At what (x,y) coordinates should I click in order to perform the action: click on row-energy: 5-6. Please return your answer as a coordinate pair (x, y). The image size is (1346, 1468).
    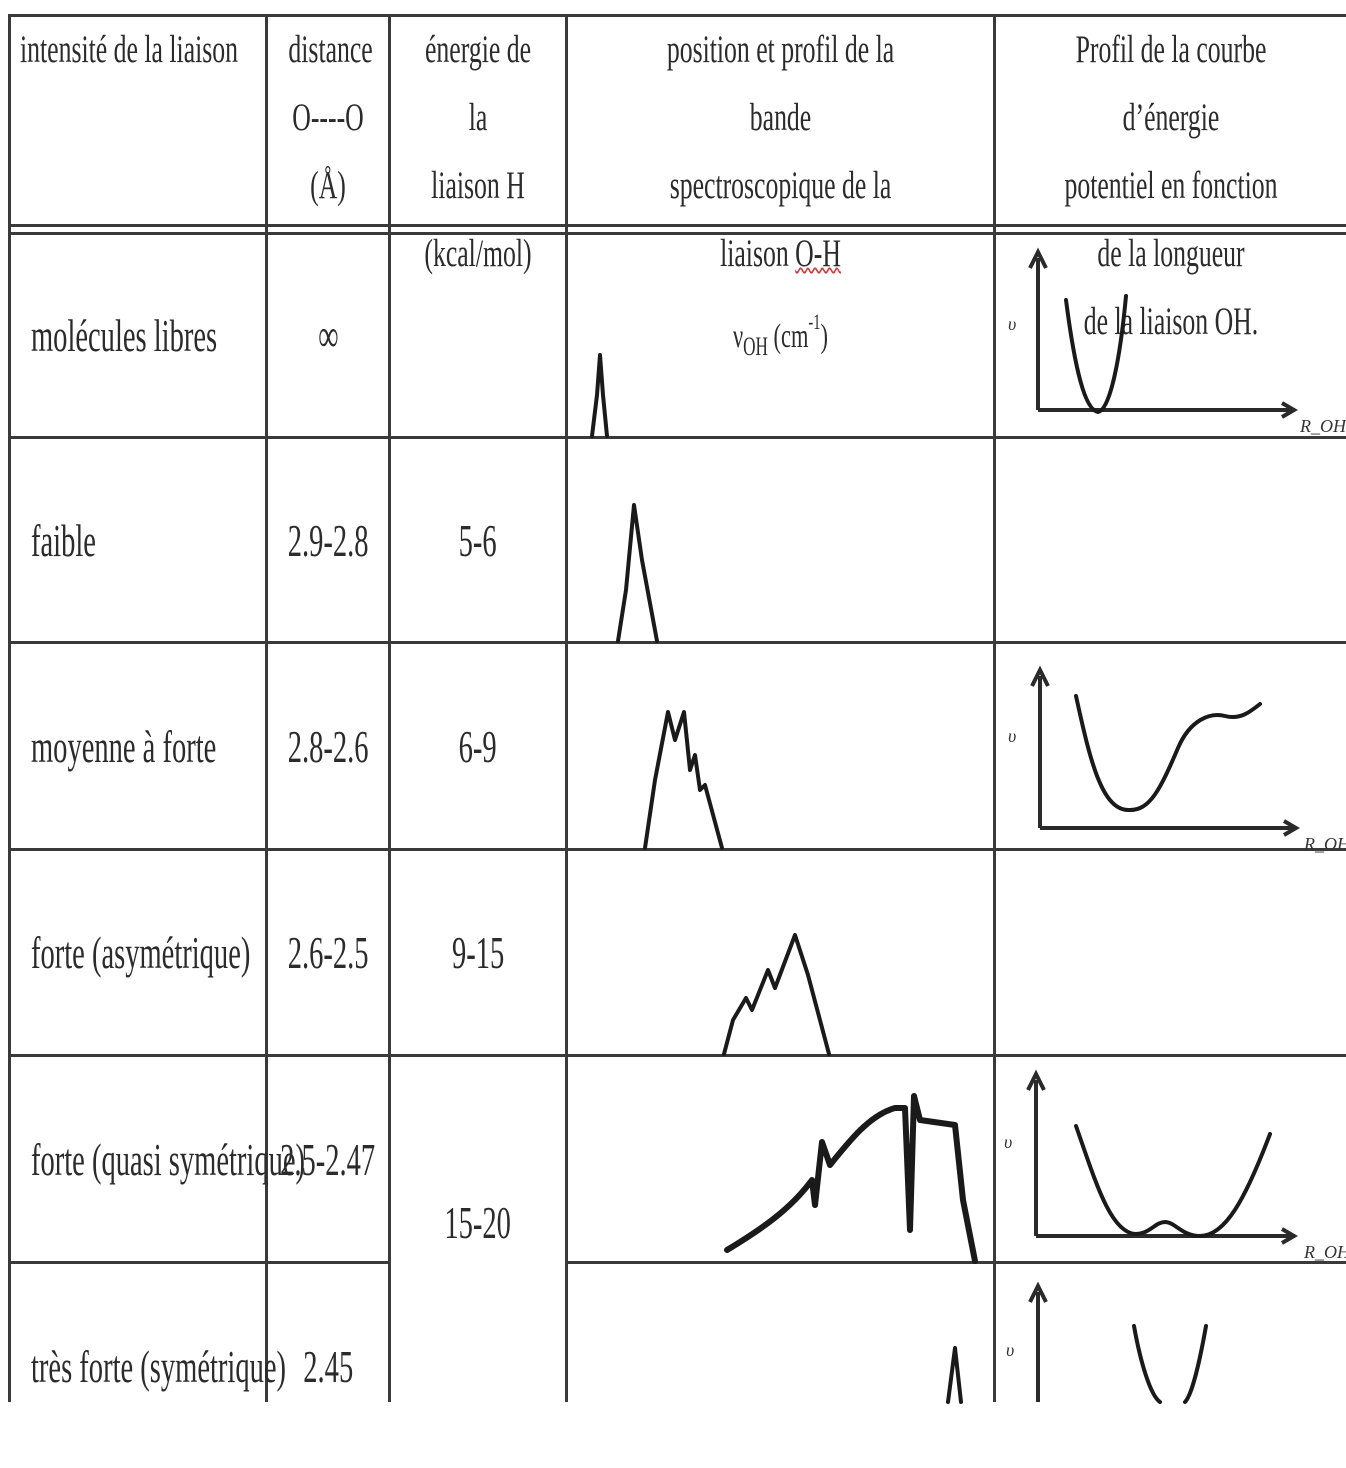
    Looking at the image, I should click on (478, 540).